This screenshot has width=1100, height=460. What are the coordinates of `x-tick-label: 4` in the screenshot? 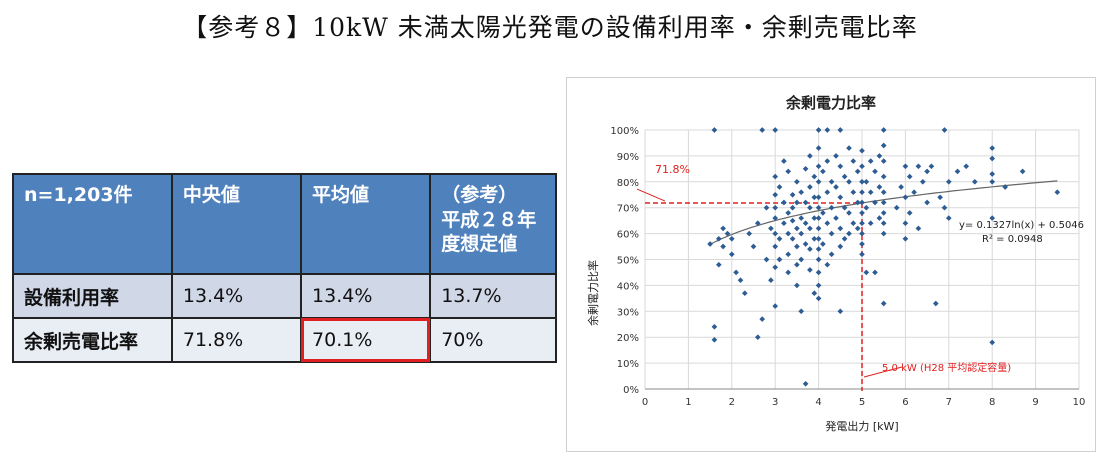 It's located at (818, 402).